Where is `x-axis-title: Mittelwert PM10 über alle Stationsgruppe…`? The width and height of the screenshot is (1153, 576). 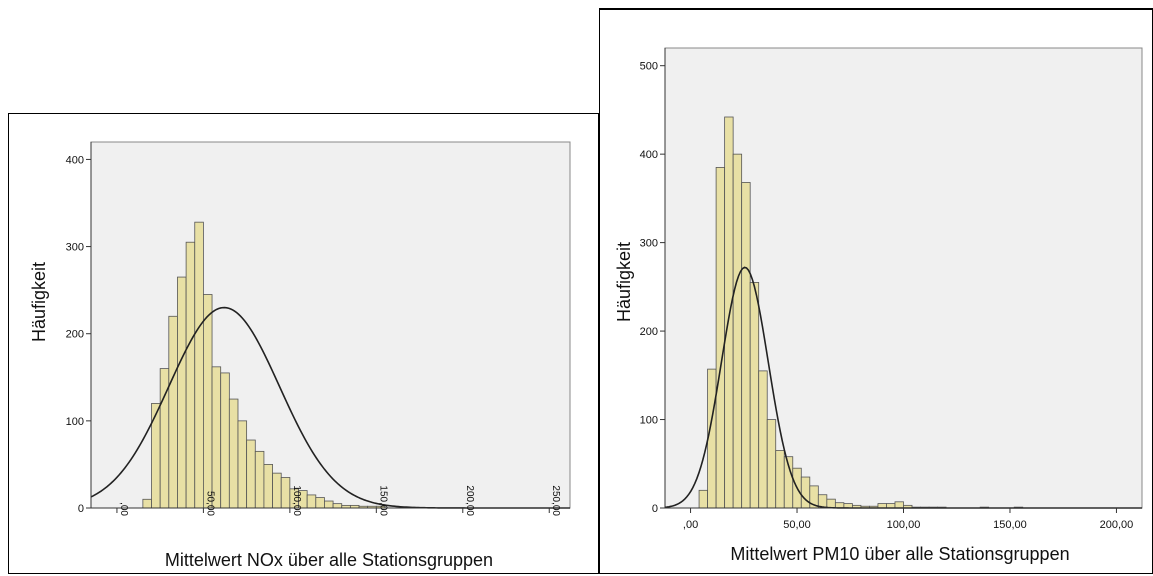 x-axis-title: Mittelwert PM10 über alle Stationsgruppe… is located at coordinates (899, 554).